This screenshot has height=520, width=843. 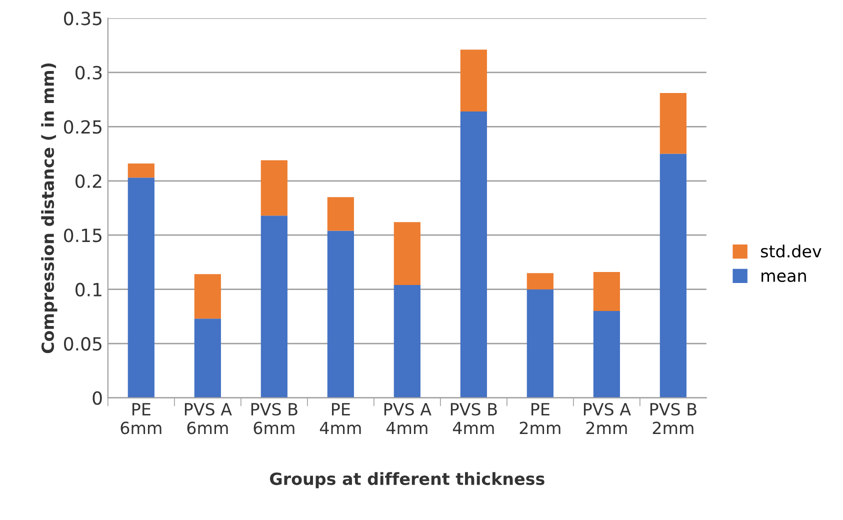 What do you see at coordinates (89, 181) in the screenshot?
I see `y-tick-label: 0.2` at bounding box center [89, 181].